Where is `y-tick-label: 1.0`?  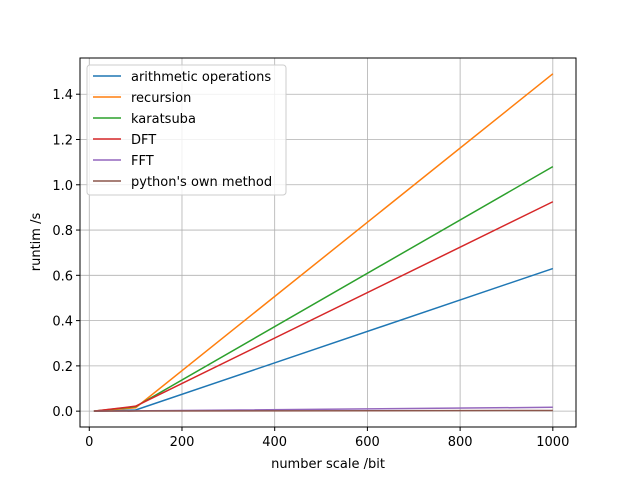
y-tick-label: 1.0 is located at coordinates (62, 186).